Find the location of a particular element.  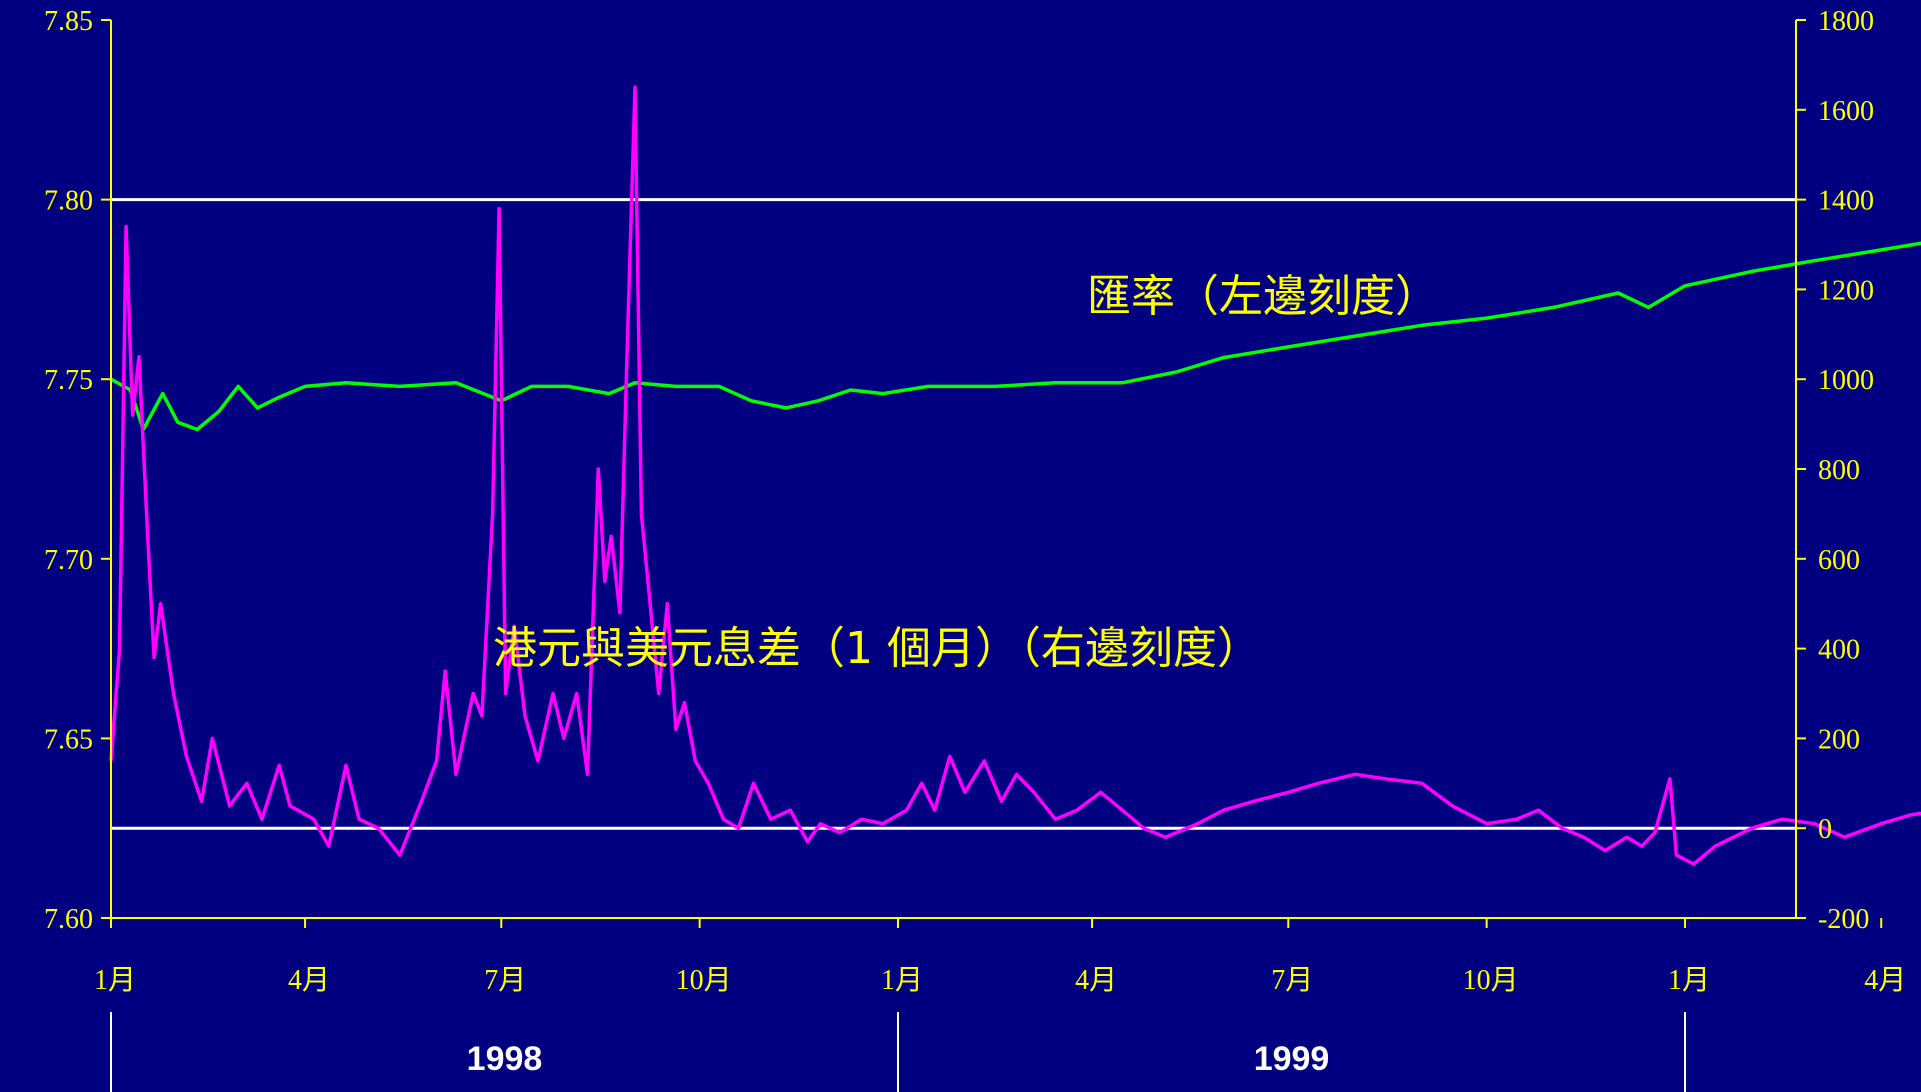

right-tick-label: 1600 is located at coordinates (1846, 111).